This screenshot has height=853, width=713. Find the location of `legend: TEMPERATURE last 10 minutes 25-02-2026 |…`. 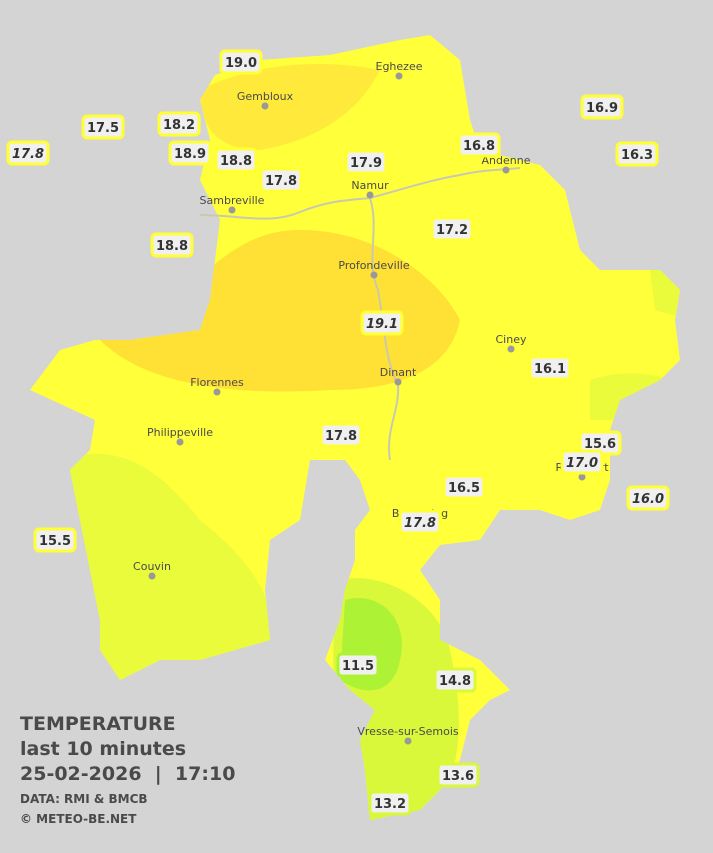

legend: TEMPERATURE last 10 minutes 25-02-2026 |… is located at coordinates (127, 769).